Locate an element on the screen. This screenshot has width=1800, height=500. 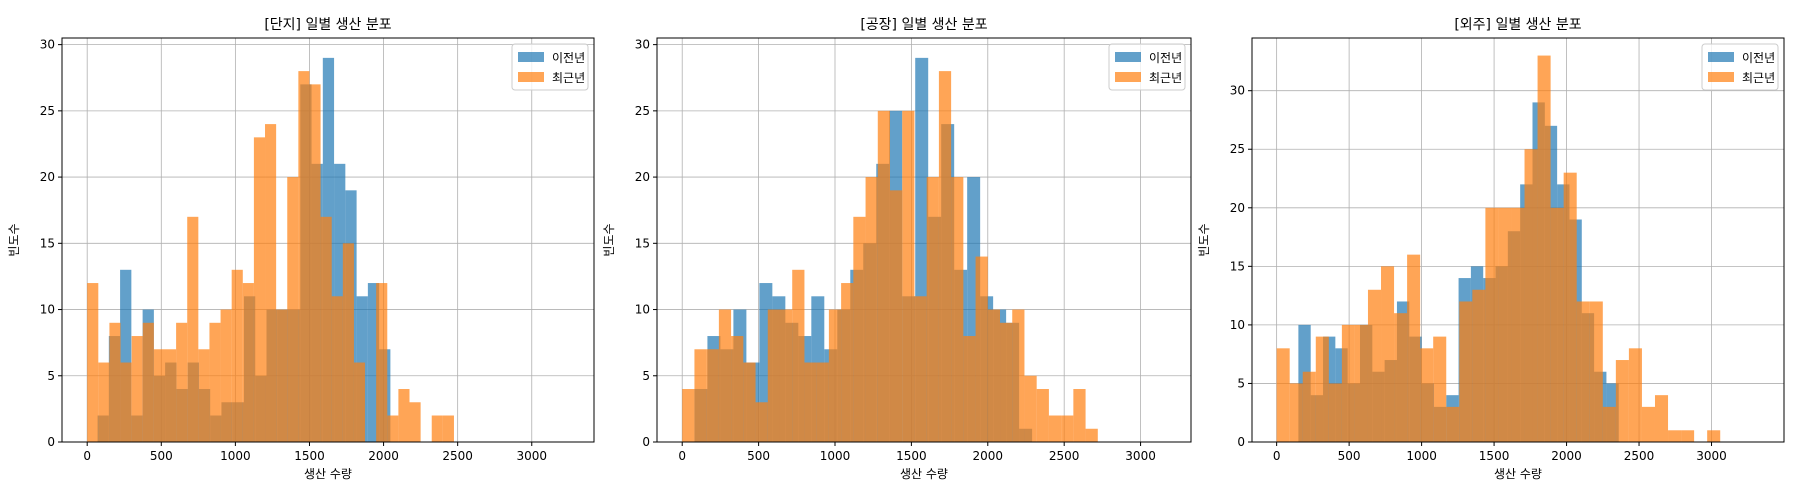
y-tick-label: 5 is located at coordinates (51, 376).